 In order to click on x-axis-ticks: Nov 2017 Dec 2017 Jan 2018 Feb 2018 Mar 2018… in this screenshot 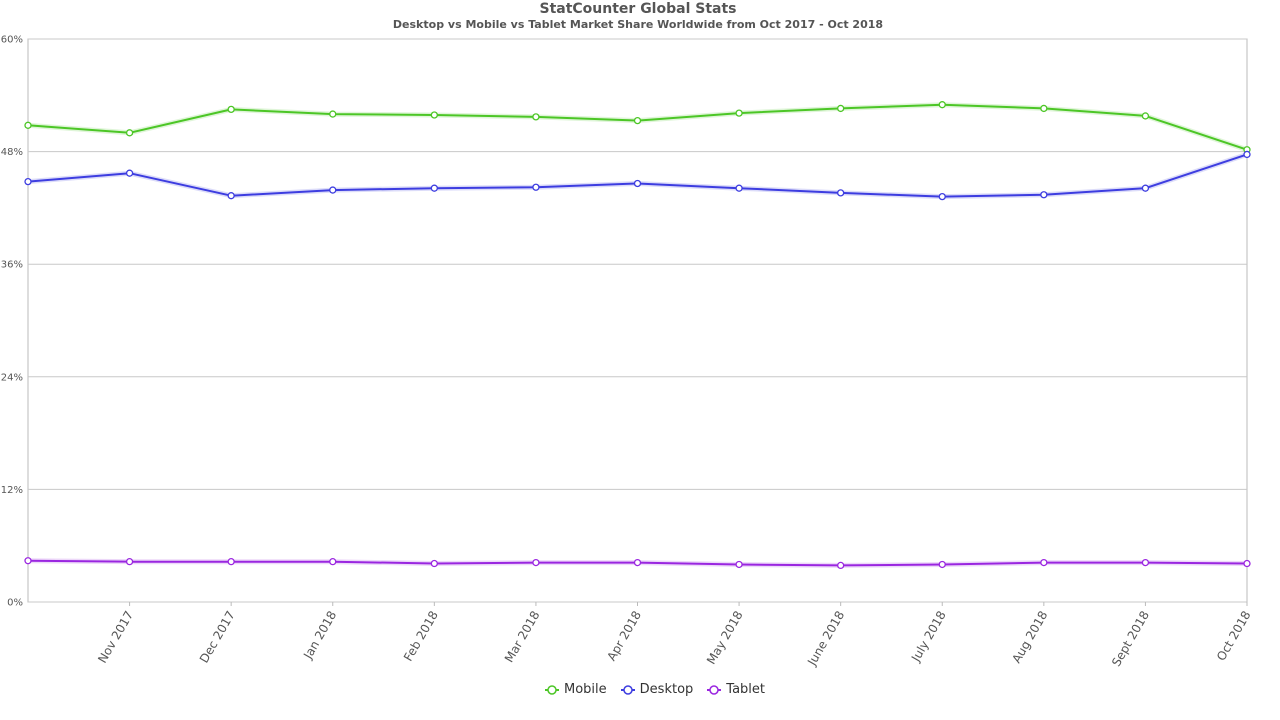, I will do `click(674, 635)`.